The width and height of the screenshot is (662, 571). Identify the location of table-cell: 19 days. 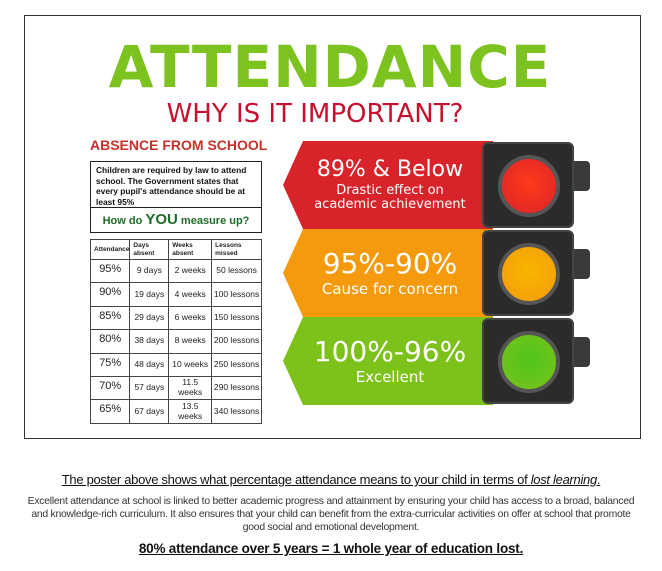
(149, 294).